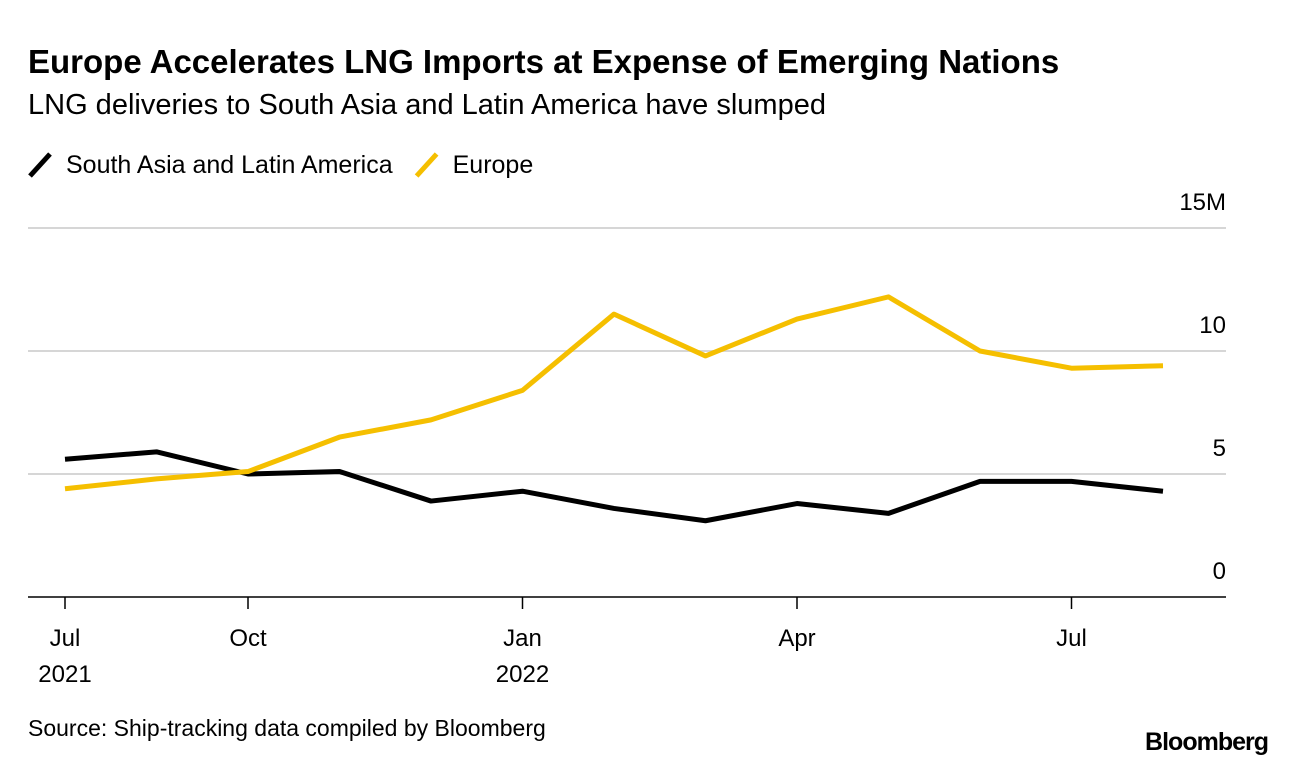 This screenshot has width=1296, height=766. Describe the element at coordinates (1219, 571) in the screenshot. I see `y-tick-label: 0` at that location.